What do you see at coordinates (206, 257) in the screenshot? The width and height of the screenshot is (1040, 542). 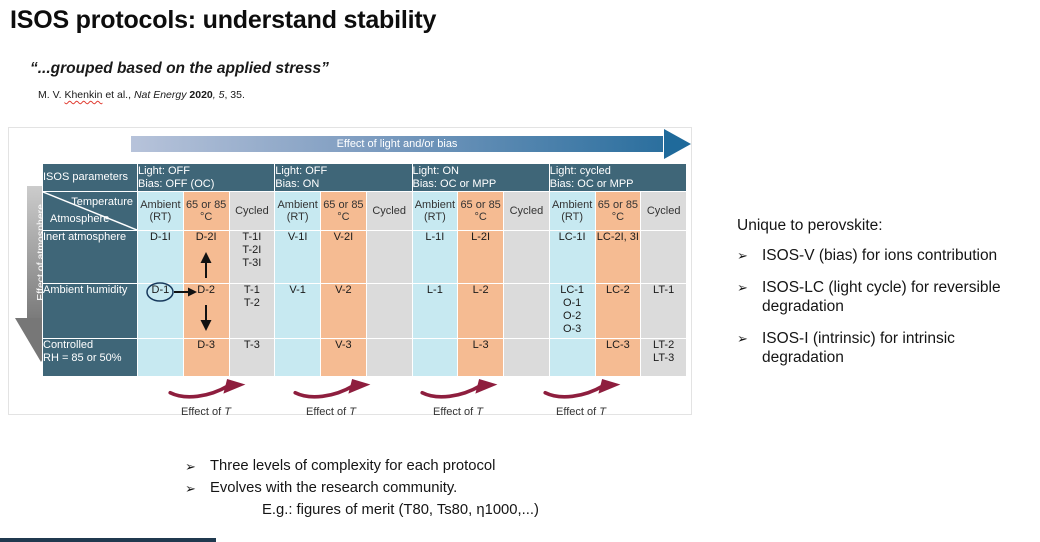 I see `table-cell: D-2I` at bounding box center [206, 257].